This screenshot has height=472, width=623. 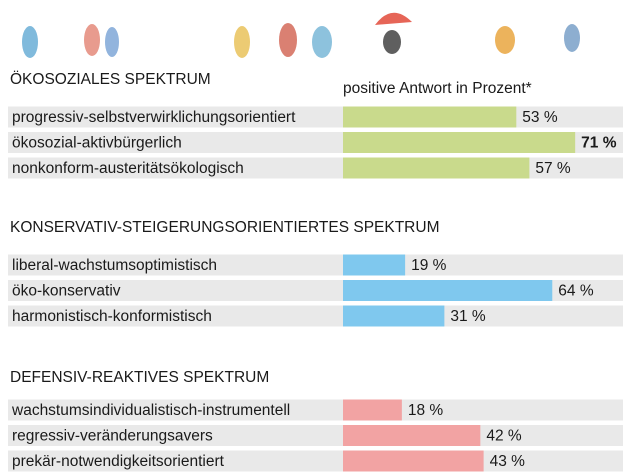 What do you see at coordinates (97, 143) in the screenshot?
I see `category-label: ökosozial-aktivbürgerlich` at bounding box center [97, 143].